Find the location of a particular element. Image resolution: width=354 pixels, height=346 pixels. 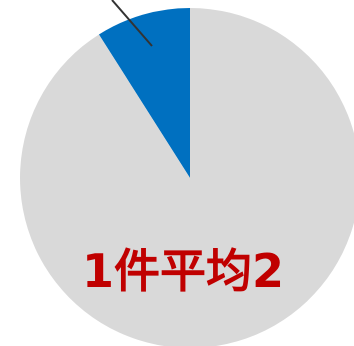

pie-slice is located at coordinates (144, 93).